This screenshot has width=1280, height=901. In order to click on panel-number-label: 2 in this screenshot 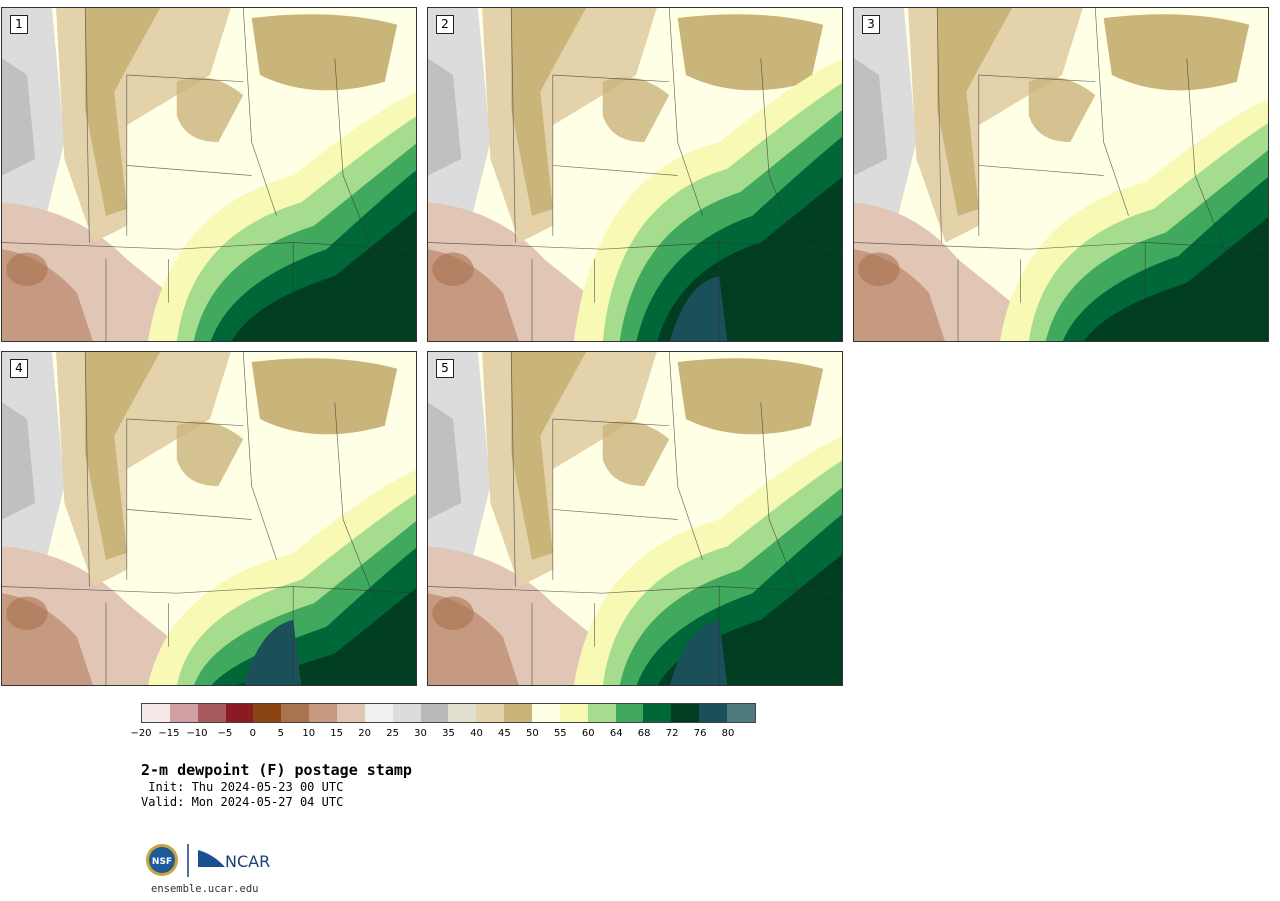, I will do `click(445, 24)`.